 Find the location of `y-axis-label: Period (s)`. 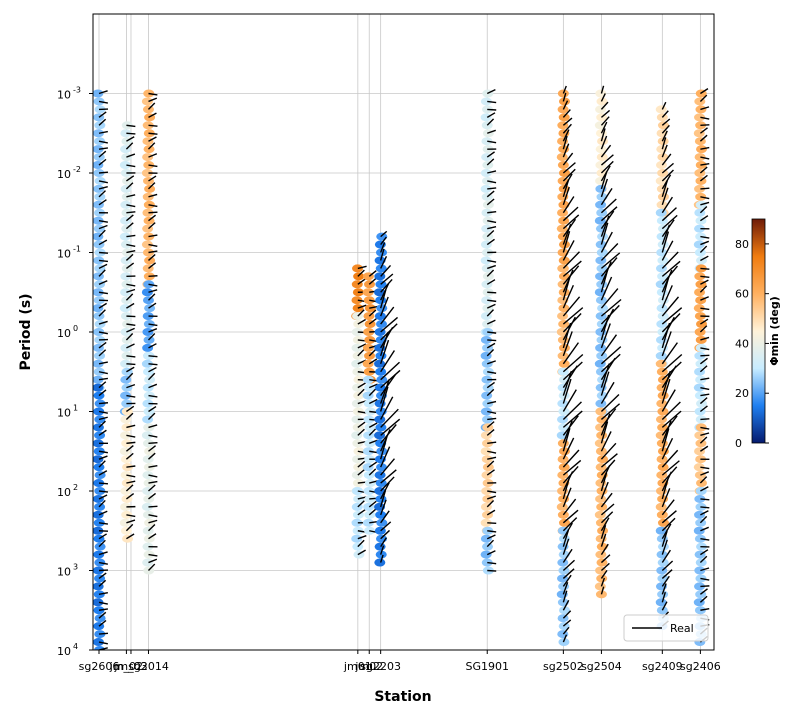

y-axis-label: Period (s) is located at coordinates (26, 331).